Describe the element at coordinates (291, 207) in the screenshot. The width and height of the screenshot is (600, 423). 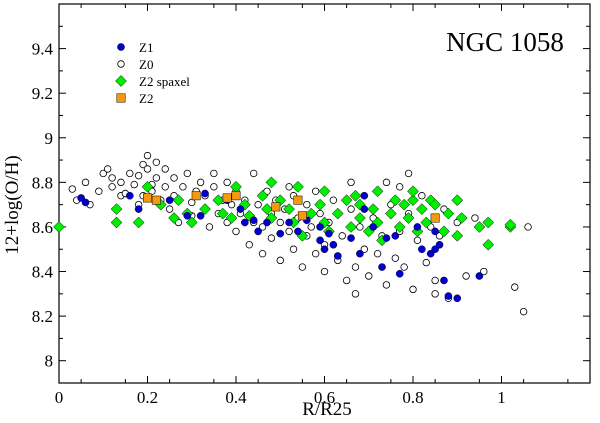
I see `series-z2` at that location.